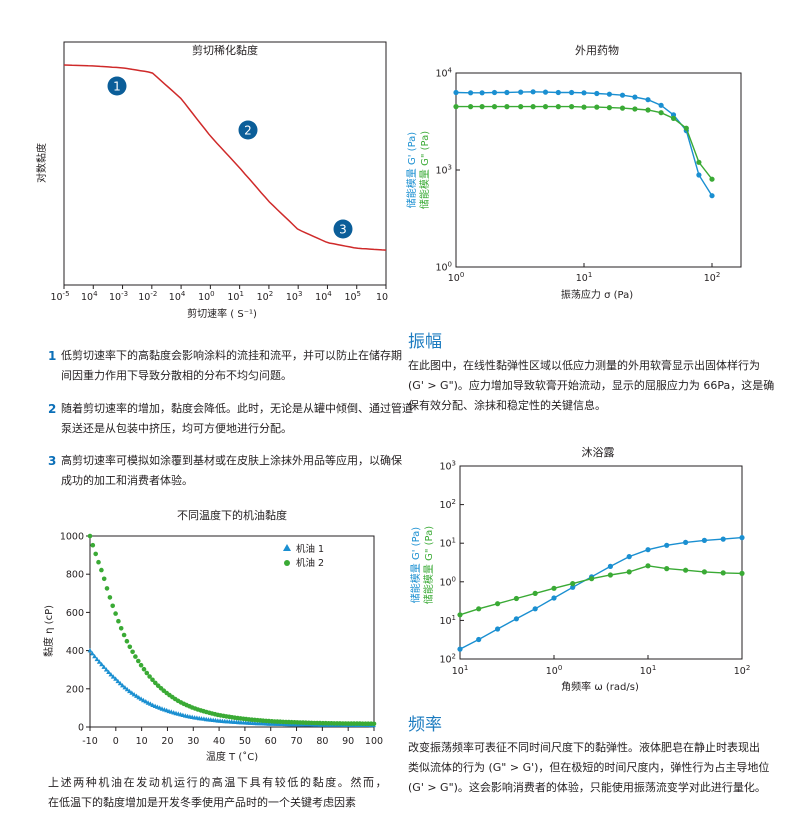  What do you see at coordinates (343, 230) in the screenshot?
I see `annotation-badge-label: 3` at bounding box center [343, 230].